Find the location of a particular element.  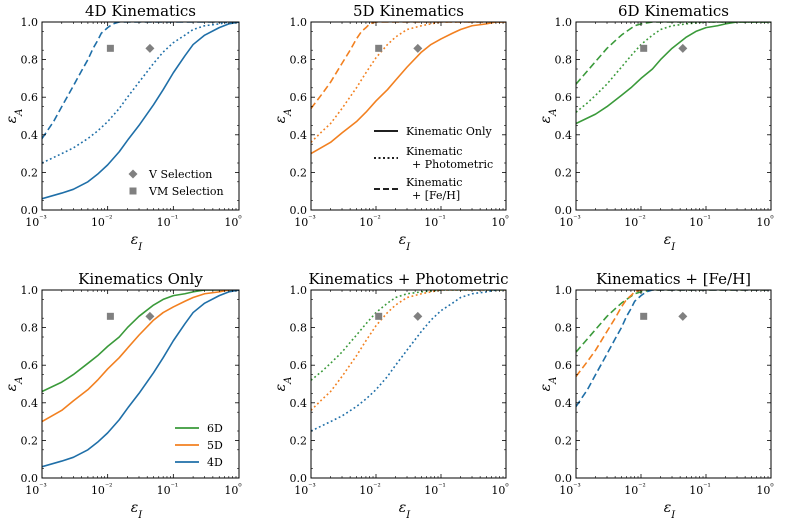

series-line-6D-dotted is located at coordinates (408, 335).